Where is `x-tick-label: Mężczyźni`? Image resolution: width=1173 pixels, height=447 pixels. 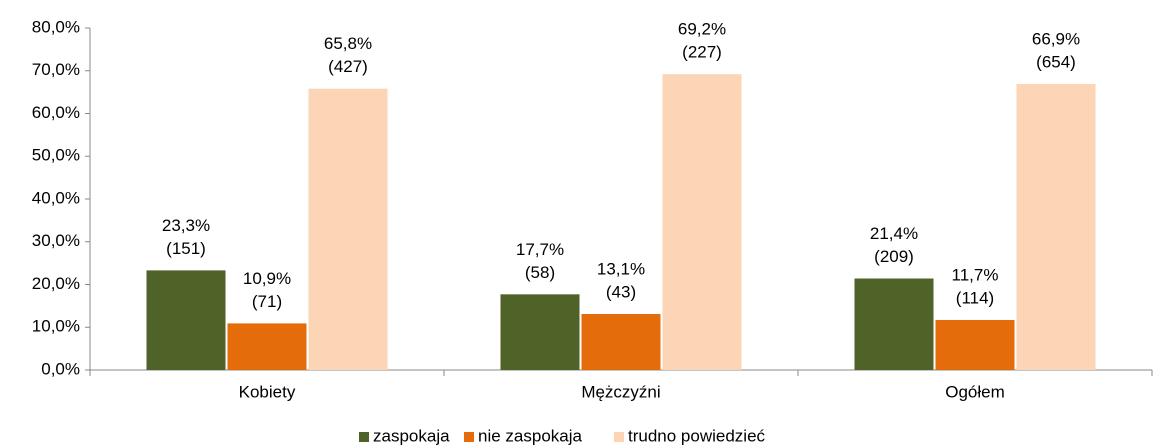 x-tick-label: Mężczyźni is located at coordinates (620, 391).